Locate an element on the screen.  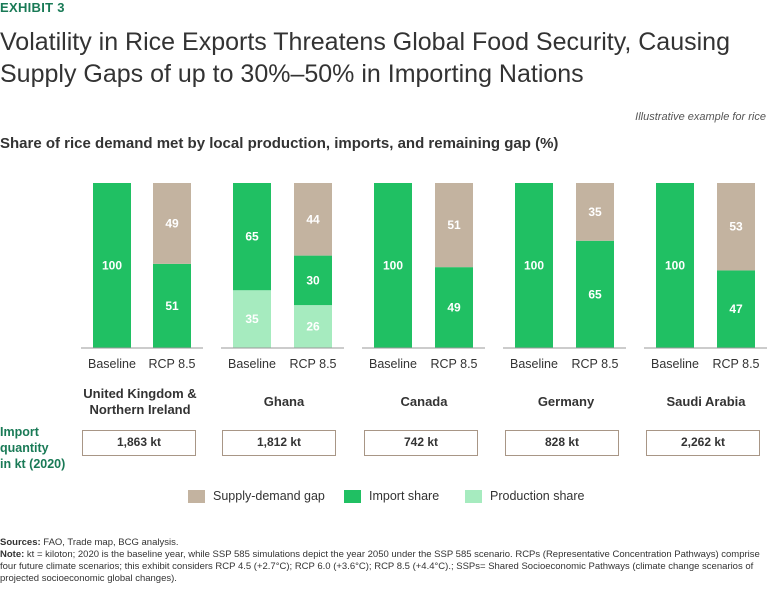
legend-production: Production share is located at coordinates (525, 496).